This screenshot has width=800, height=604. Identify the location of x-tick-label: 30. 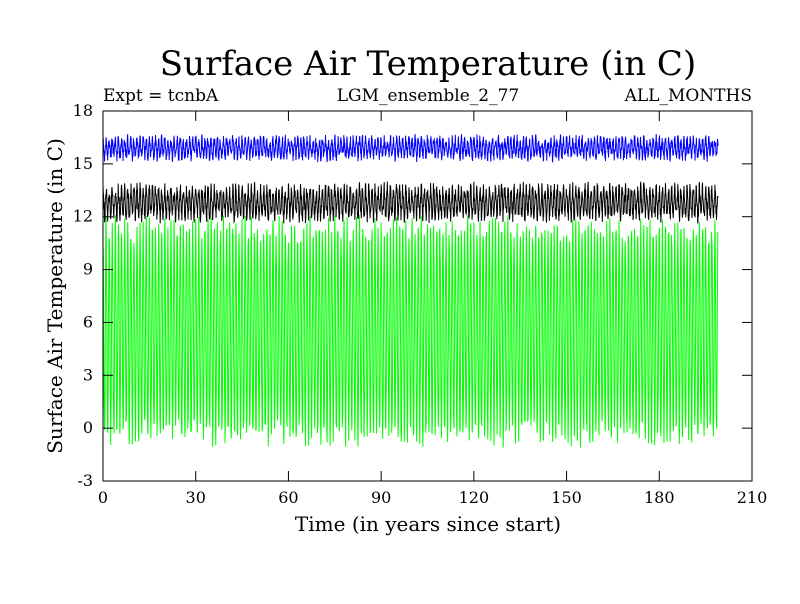
(196, 497).